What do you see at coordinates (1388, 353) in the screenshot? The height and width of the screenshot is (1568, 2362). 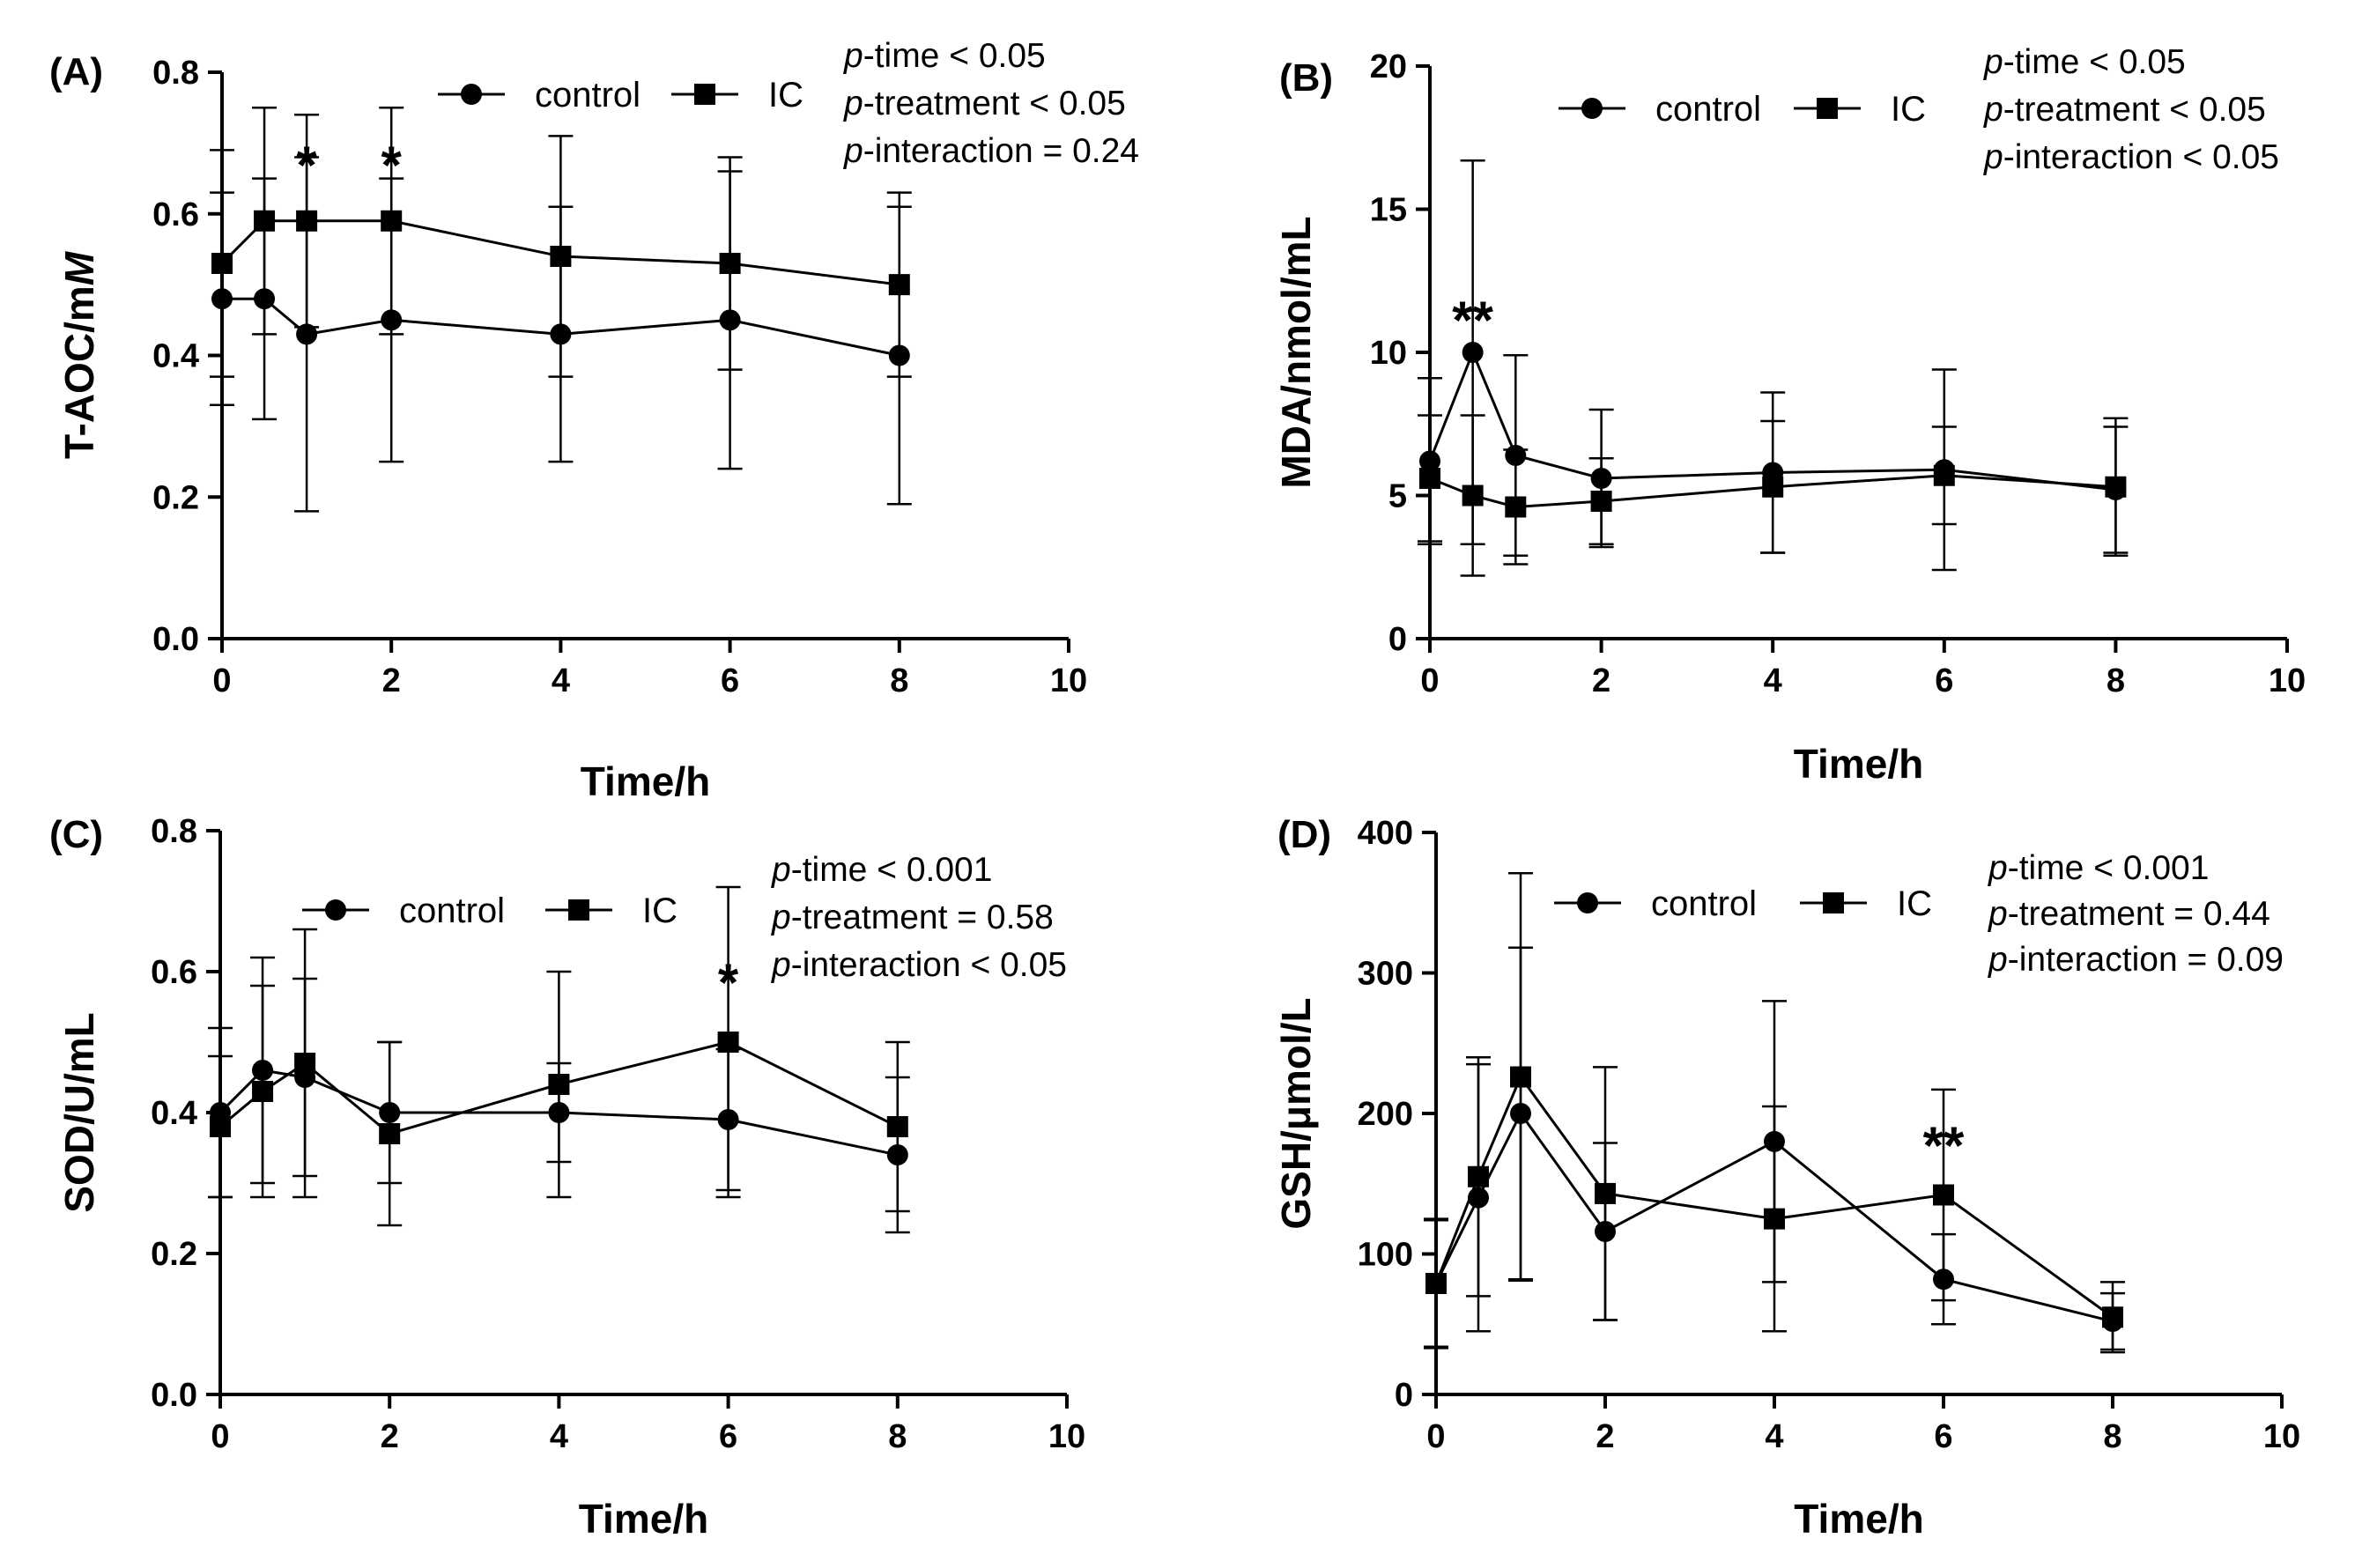 I see `y-tick-label: 10` at bounding box center [1388, 353].